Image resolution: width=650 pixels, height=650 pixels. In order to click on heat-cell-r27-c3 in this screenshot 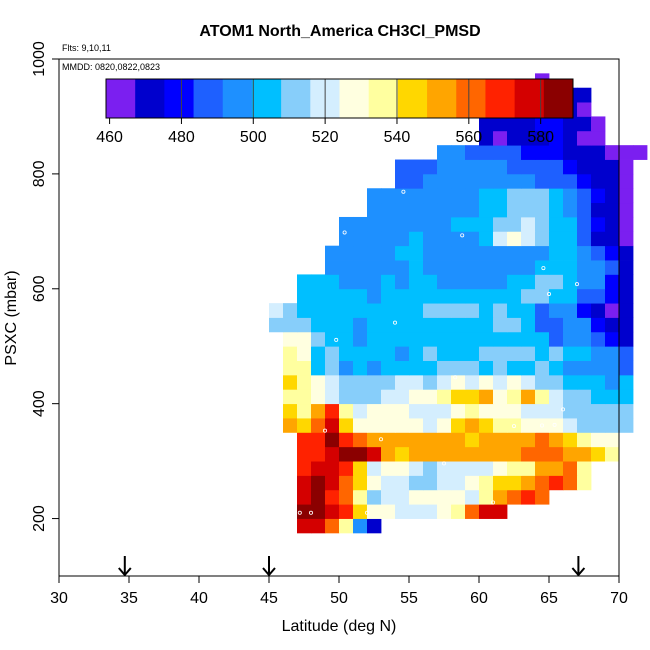, I will do `click(528, 138)`.